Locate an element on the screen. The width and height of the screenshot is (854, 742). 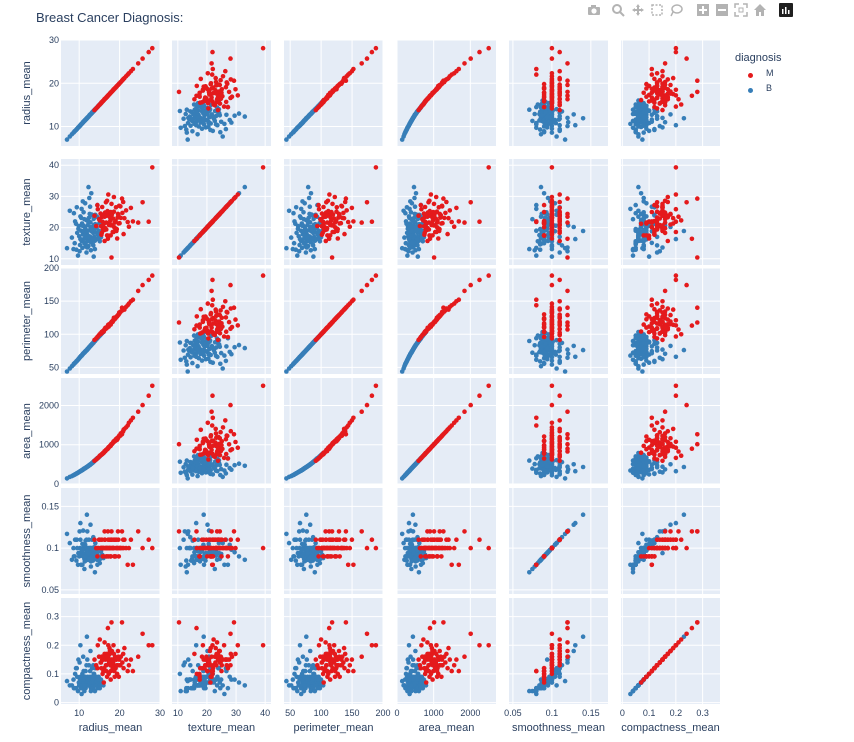
lasso-icon is located at coordinates (676, 10).